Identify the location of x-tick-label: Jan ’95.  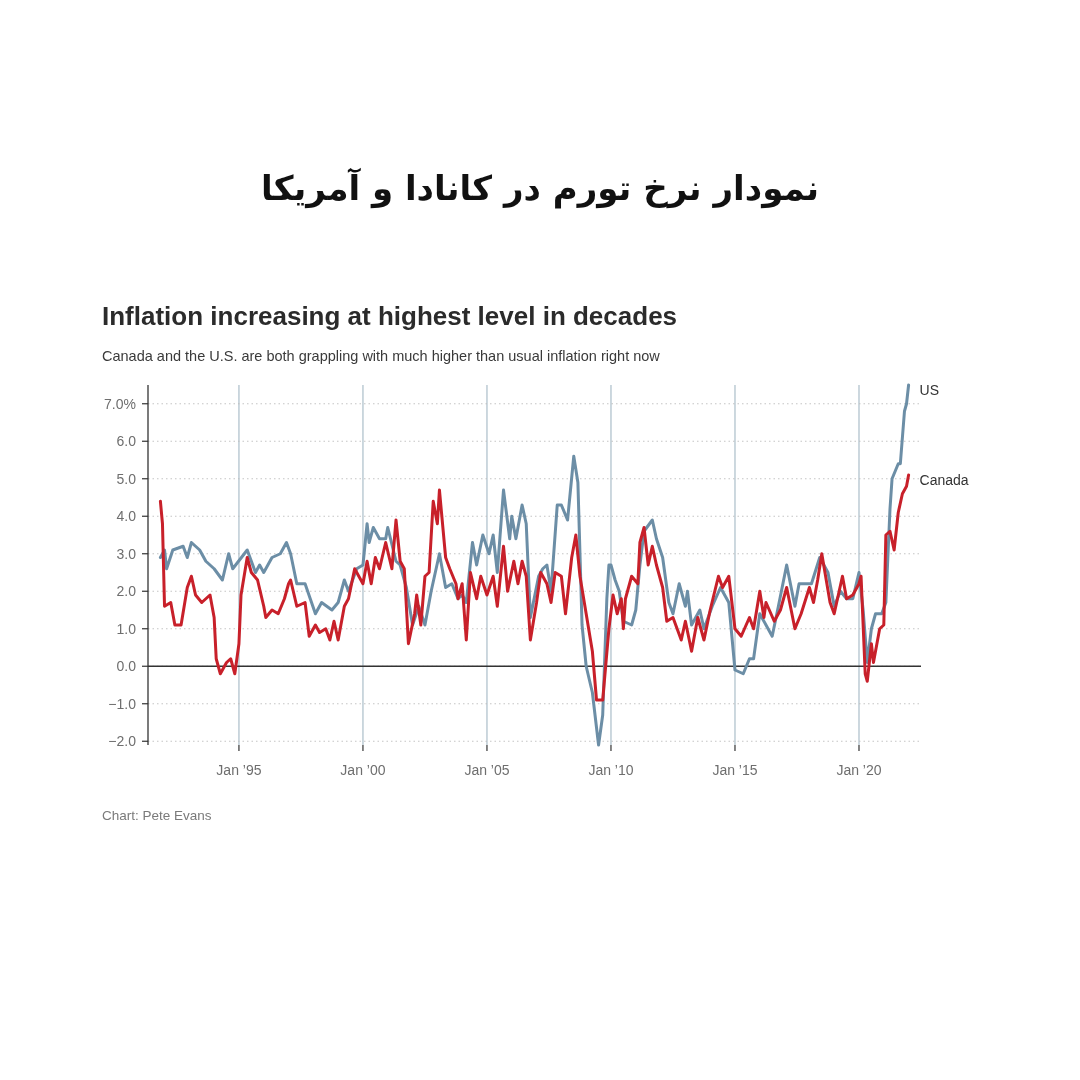
(239, 770).